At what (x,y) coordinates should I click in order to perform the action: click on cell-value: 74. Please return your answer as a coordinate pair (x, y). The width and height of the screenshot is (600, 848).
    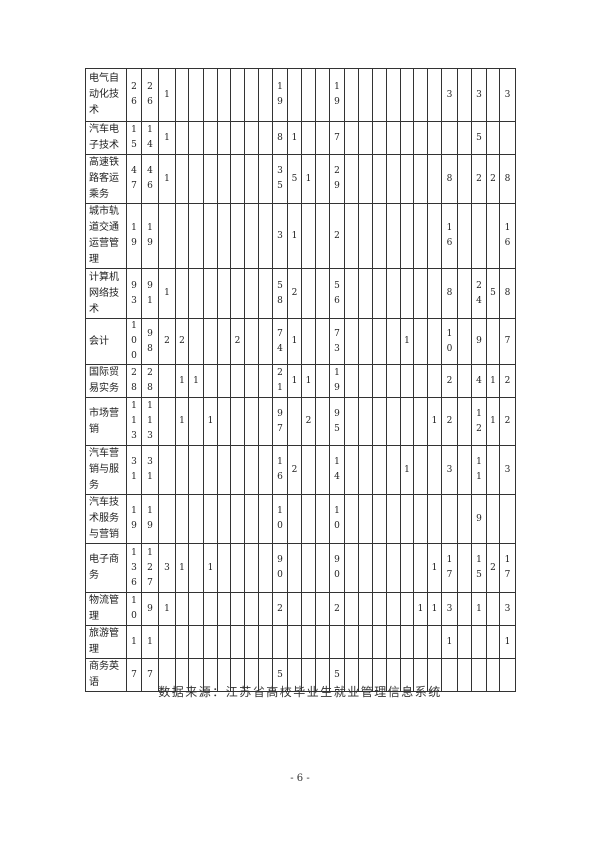
    Looking at the image, I should click on (280, 341).